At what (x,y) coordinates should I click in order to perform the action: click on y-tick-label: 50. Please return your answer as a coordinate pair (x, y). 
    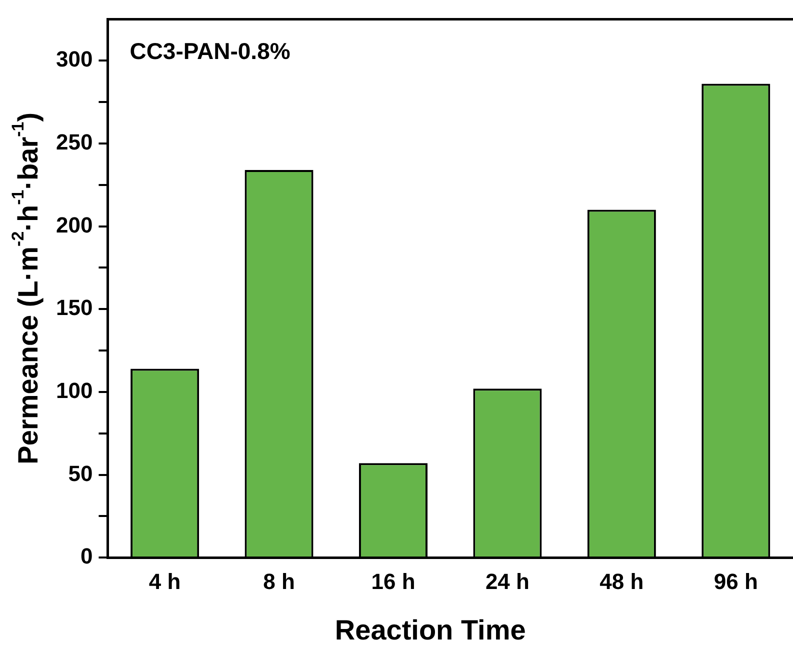
    Looking at the image, I should click on (80, 473).